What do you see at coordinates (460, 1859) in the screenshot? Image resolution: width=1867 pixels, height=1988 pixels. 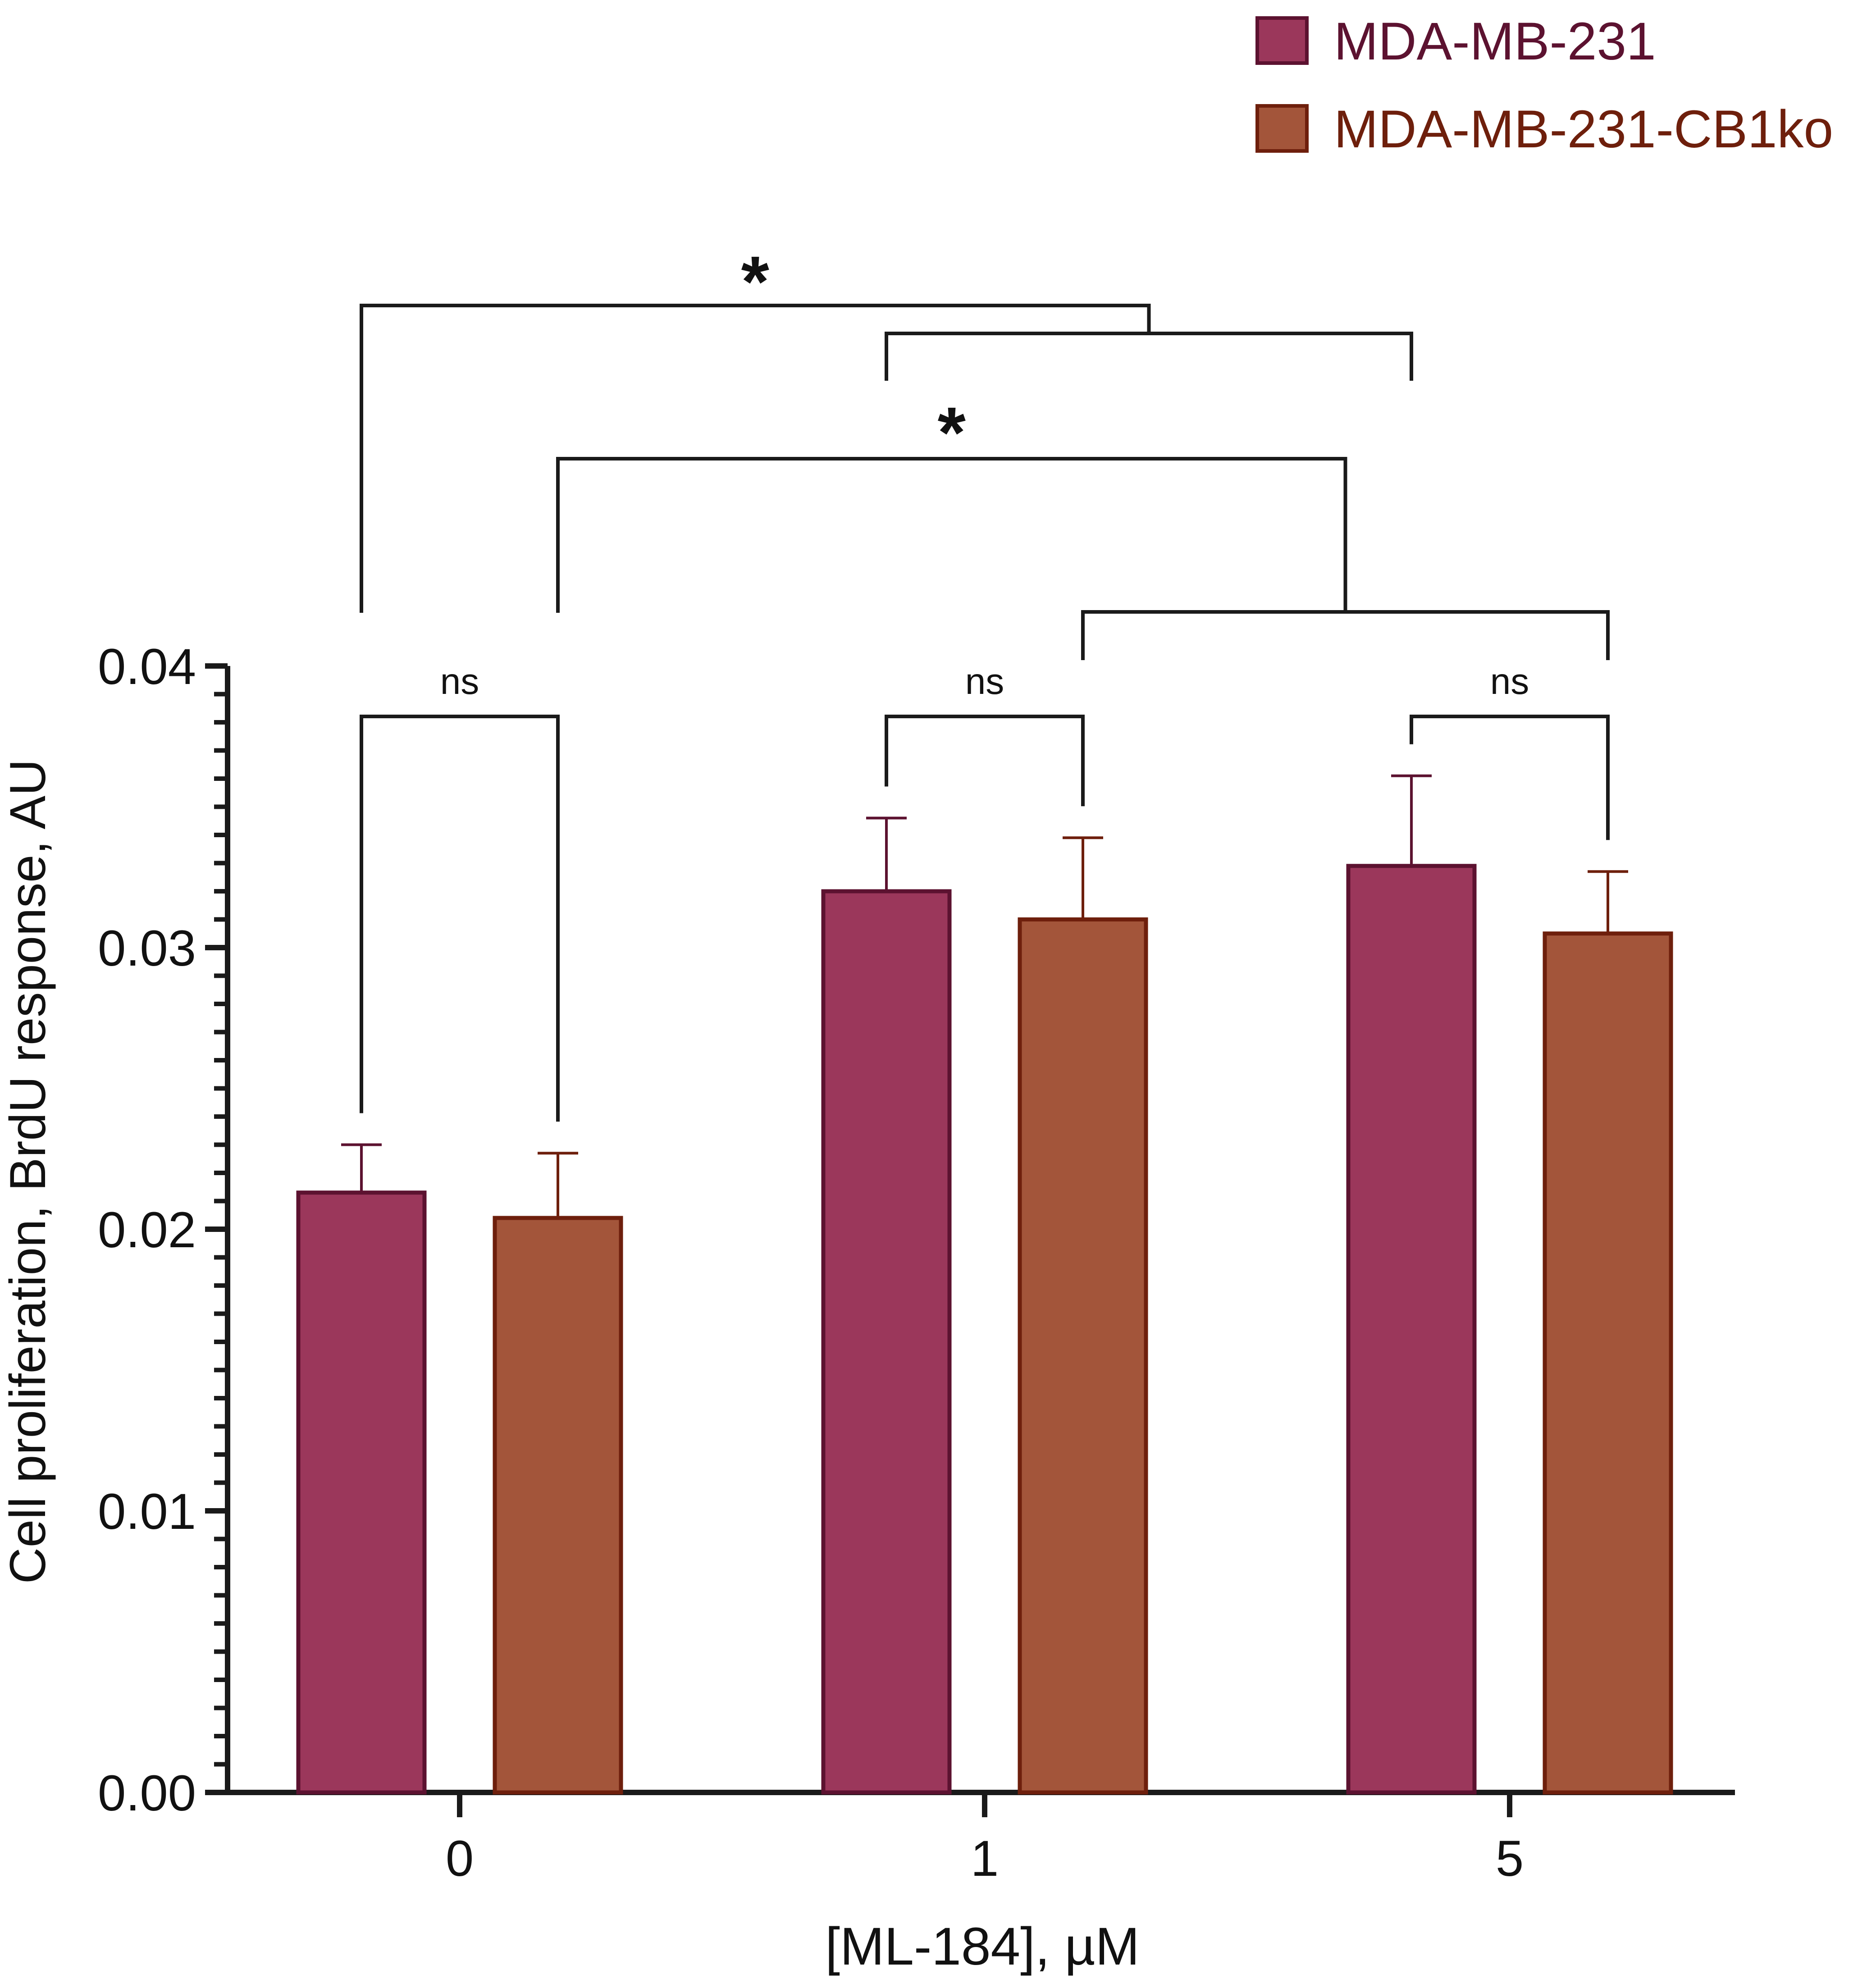 I see `x-tick-label: 0` at bounding box center [460, 1859].